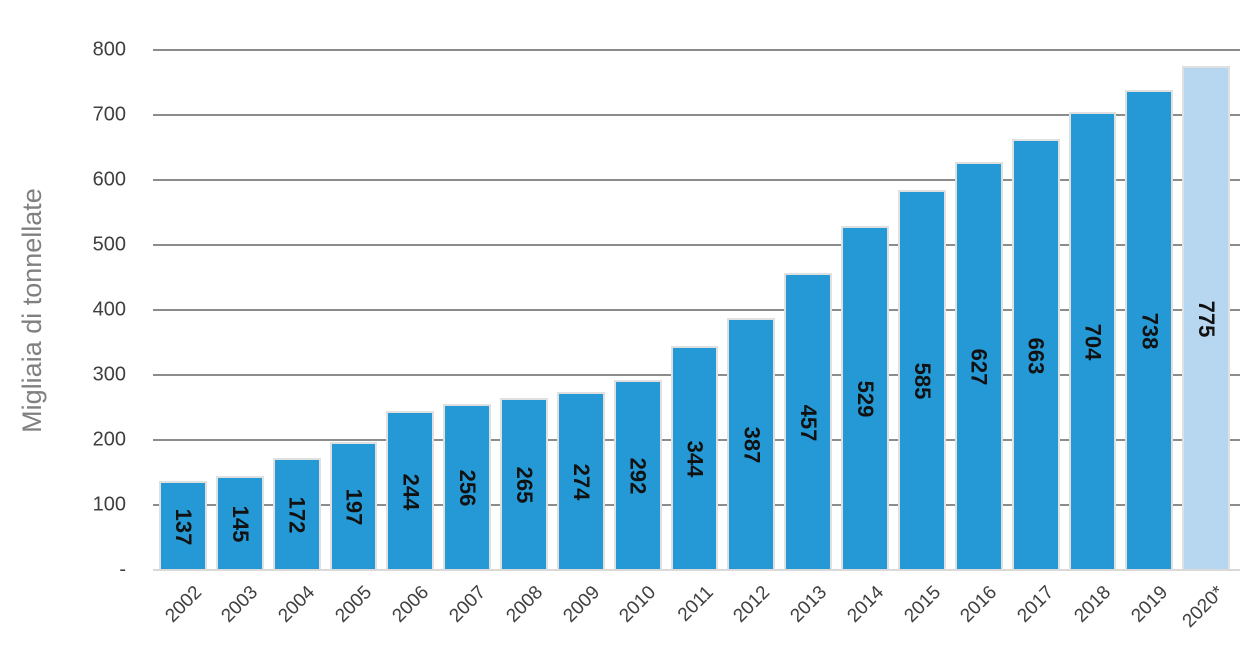 The width and height of the screenshot is (1245, 654). What do you see at coordinates (240, 524) in the screenshot?
I see `bar-value-label: 145` at bounding box center [240, 524].